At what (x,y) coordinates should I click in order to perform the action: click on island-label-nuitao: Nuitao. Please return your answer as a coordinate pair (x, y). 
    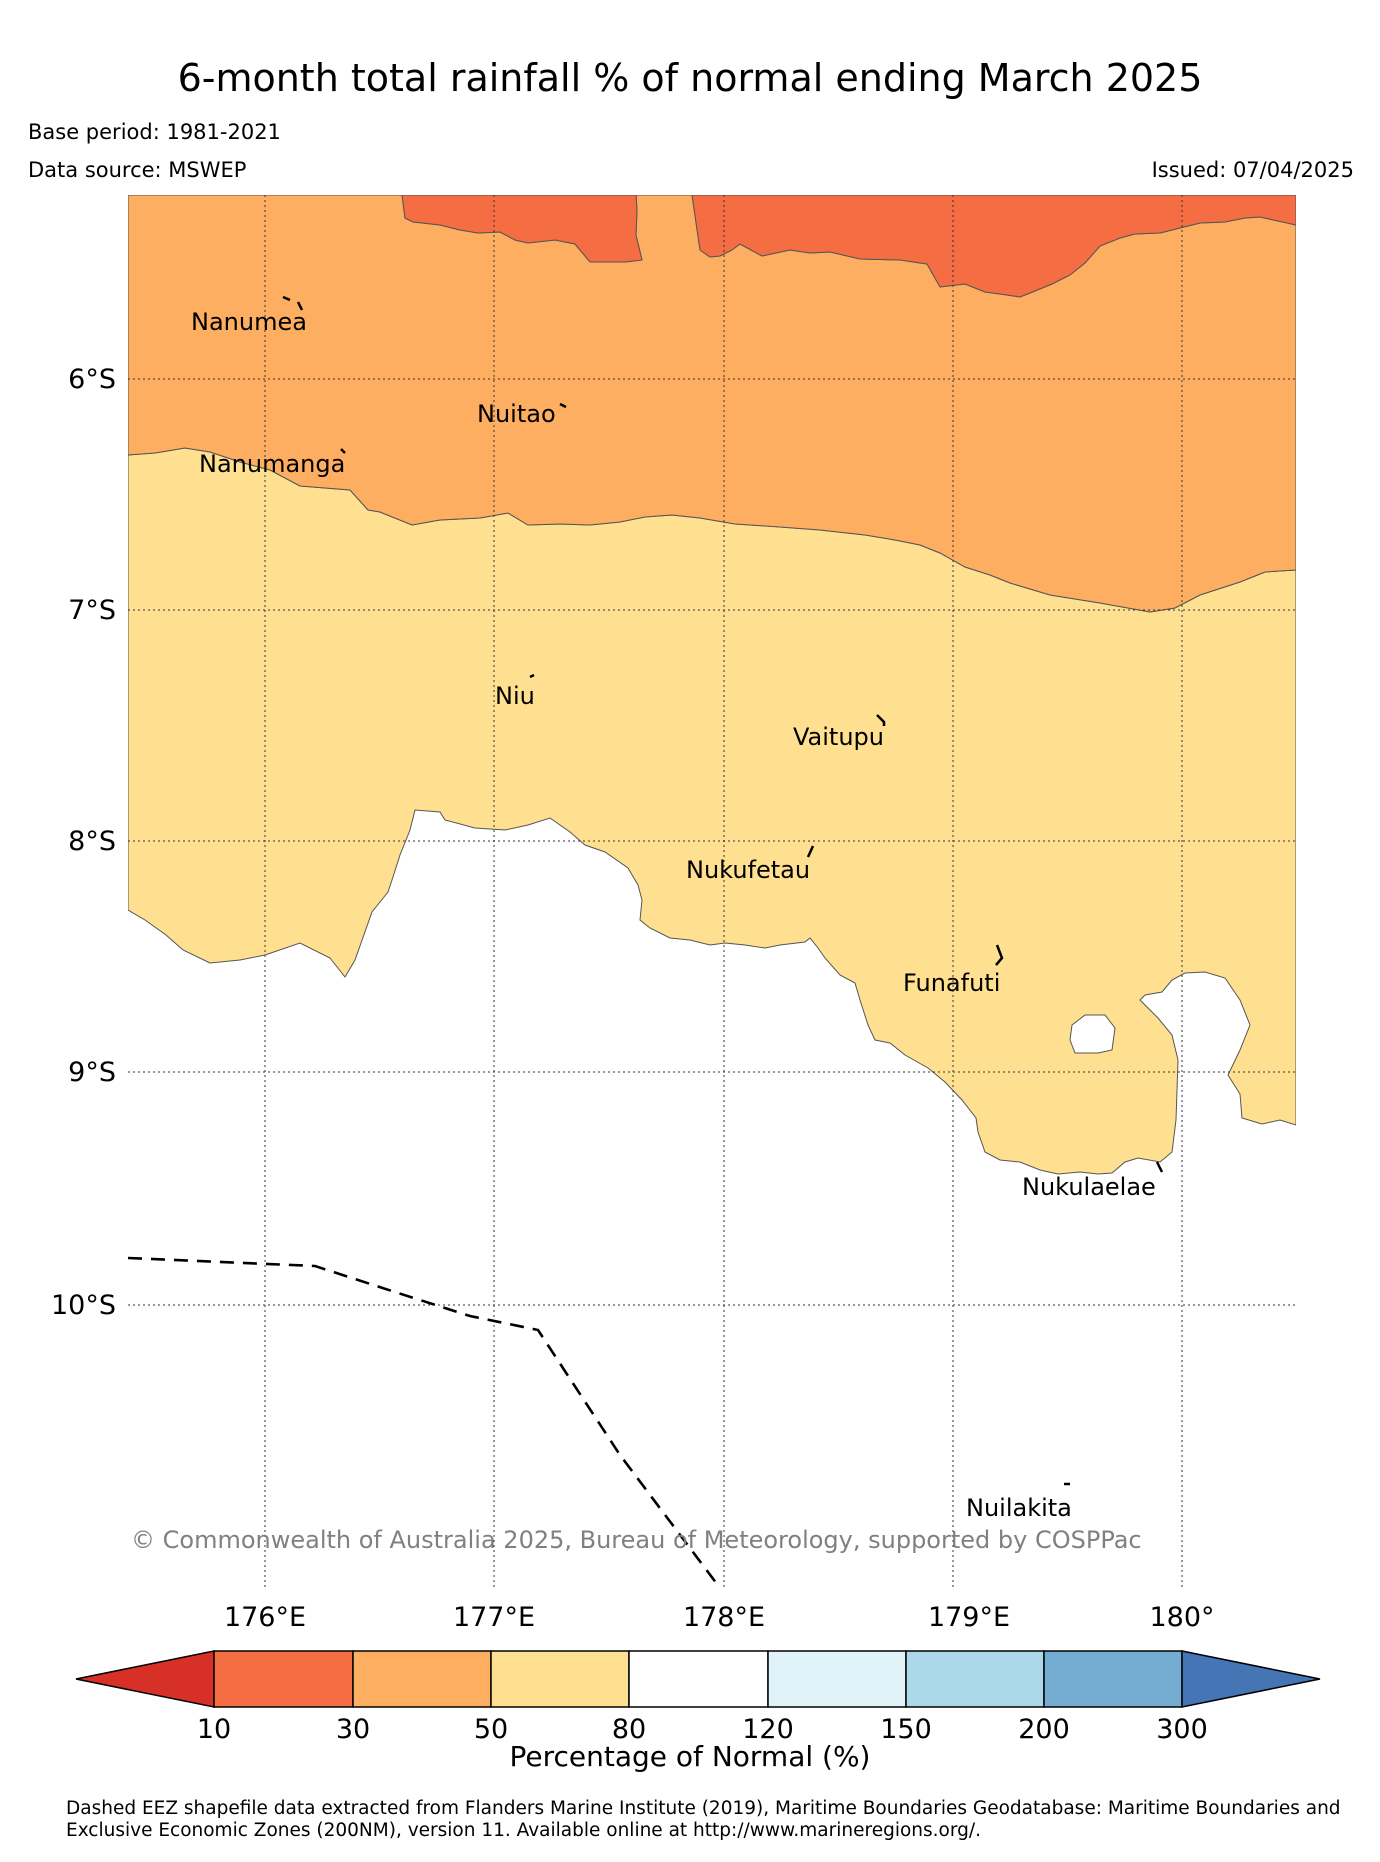
    Looking at the image, I should click on (516, 414).